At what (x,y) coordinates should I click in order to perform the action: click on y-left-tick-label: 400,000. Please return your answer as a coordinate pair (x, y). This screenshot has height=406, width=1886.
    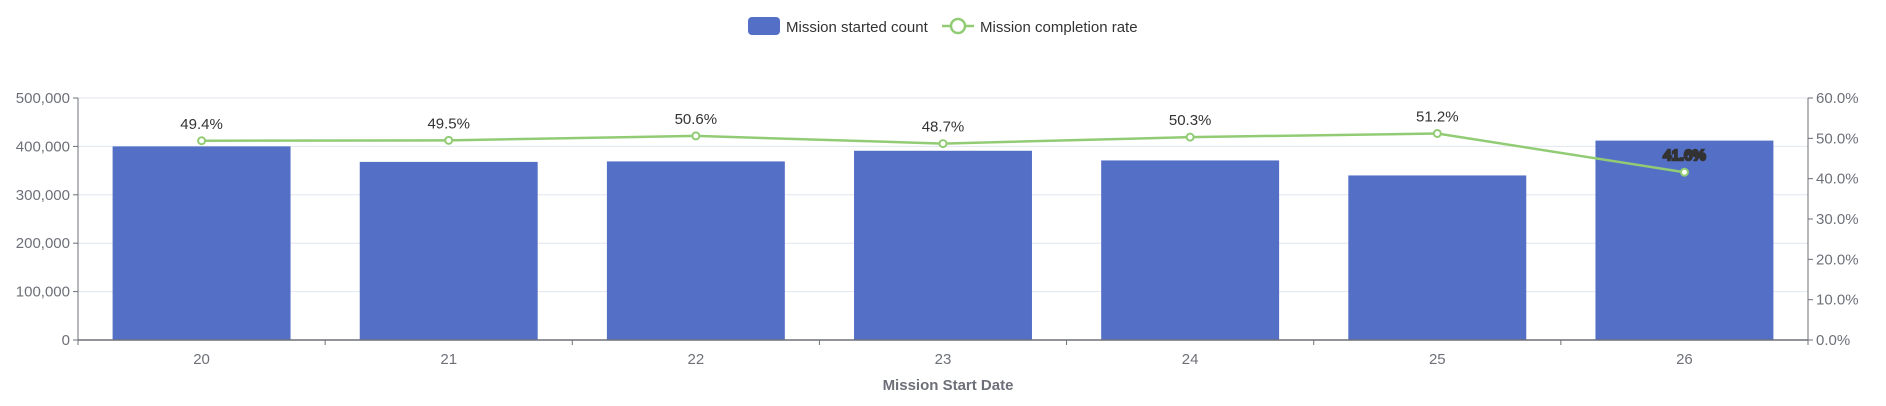
    Looking at the image, I should click on (43, 146).